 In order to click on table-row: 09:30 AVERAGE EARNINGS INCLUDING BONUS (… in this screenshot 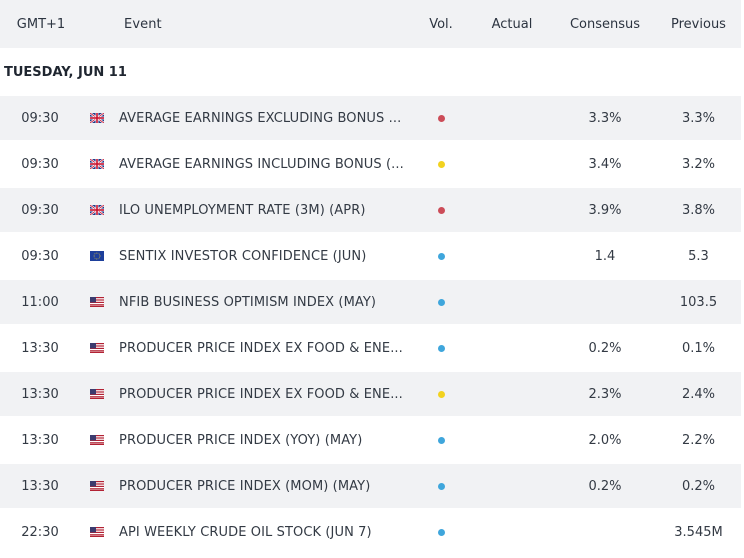, I will do `click(370, 165)`.